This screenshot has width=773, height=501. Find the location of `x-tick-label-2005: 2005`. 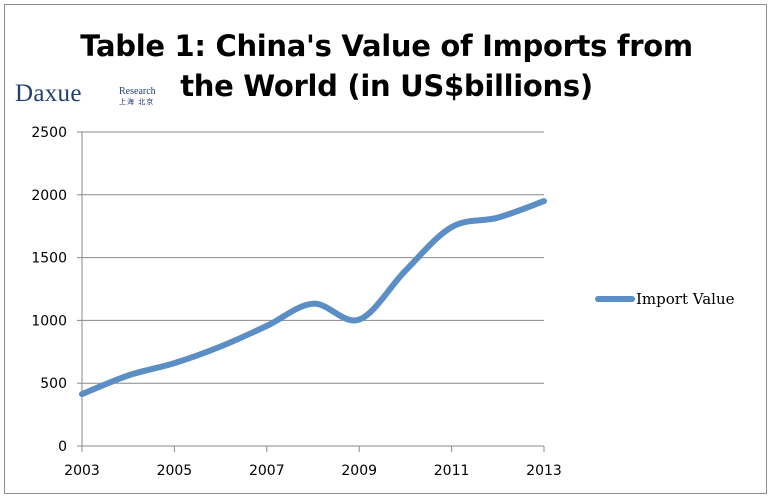

x-tick-label-2005: 2005 is located at coordinates (175, 471).